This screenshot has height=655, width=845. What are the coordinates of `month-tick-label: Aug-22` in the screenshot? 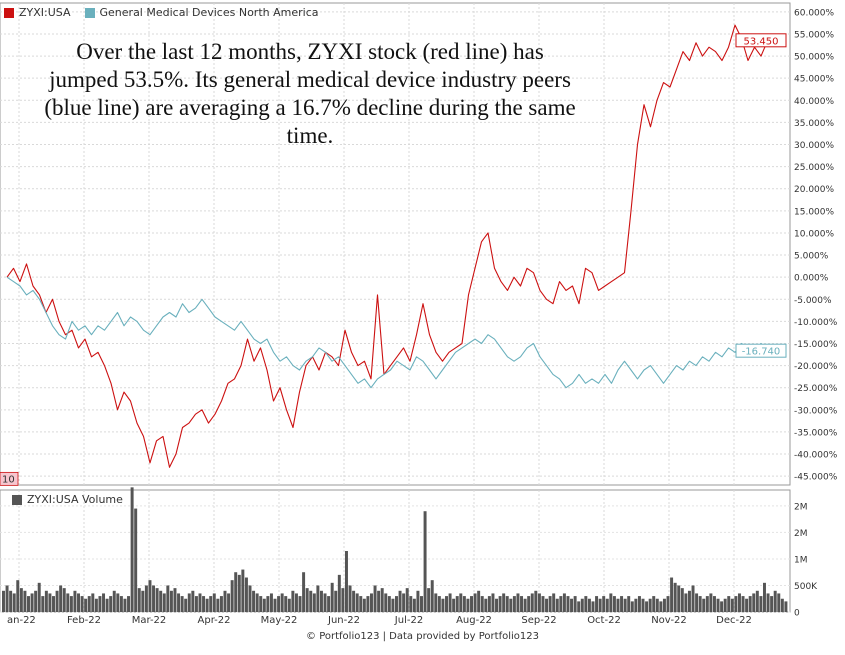 It's located at (474, 620).